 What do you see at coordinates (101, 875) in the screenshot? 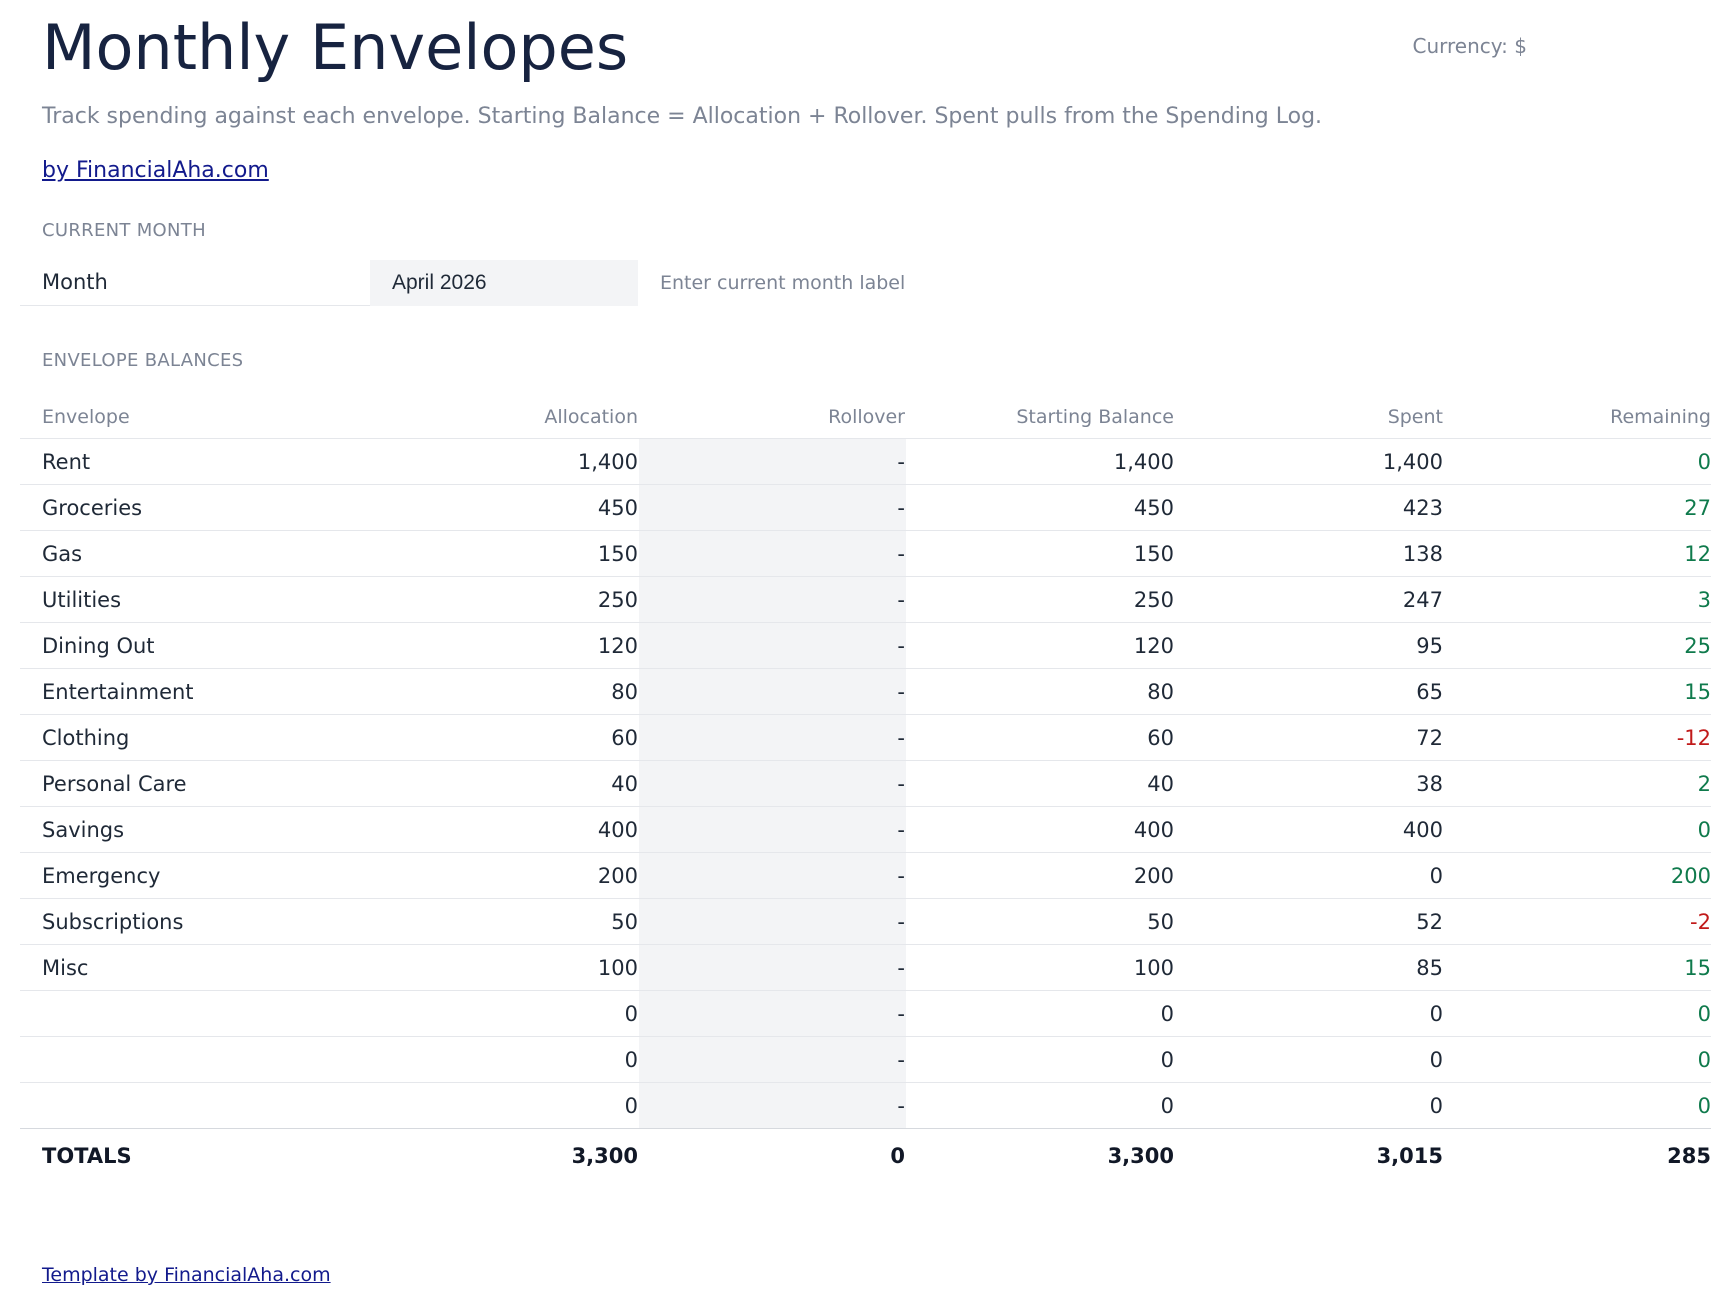
I see `envelope-name-cell: Emergency` at bounding box center [101, 875].